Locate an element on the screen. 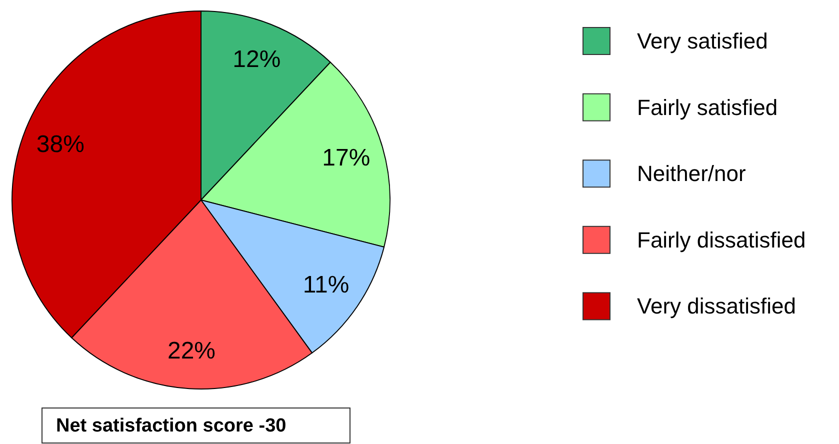 Image resolution: width=839 pixels, height=444 pixels. data-label: 11% is located at coordinates (326, 284).